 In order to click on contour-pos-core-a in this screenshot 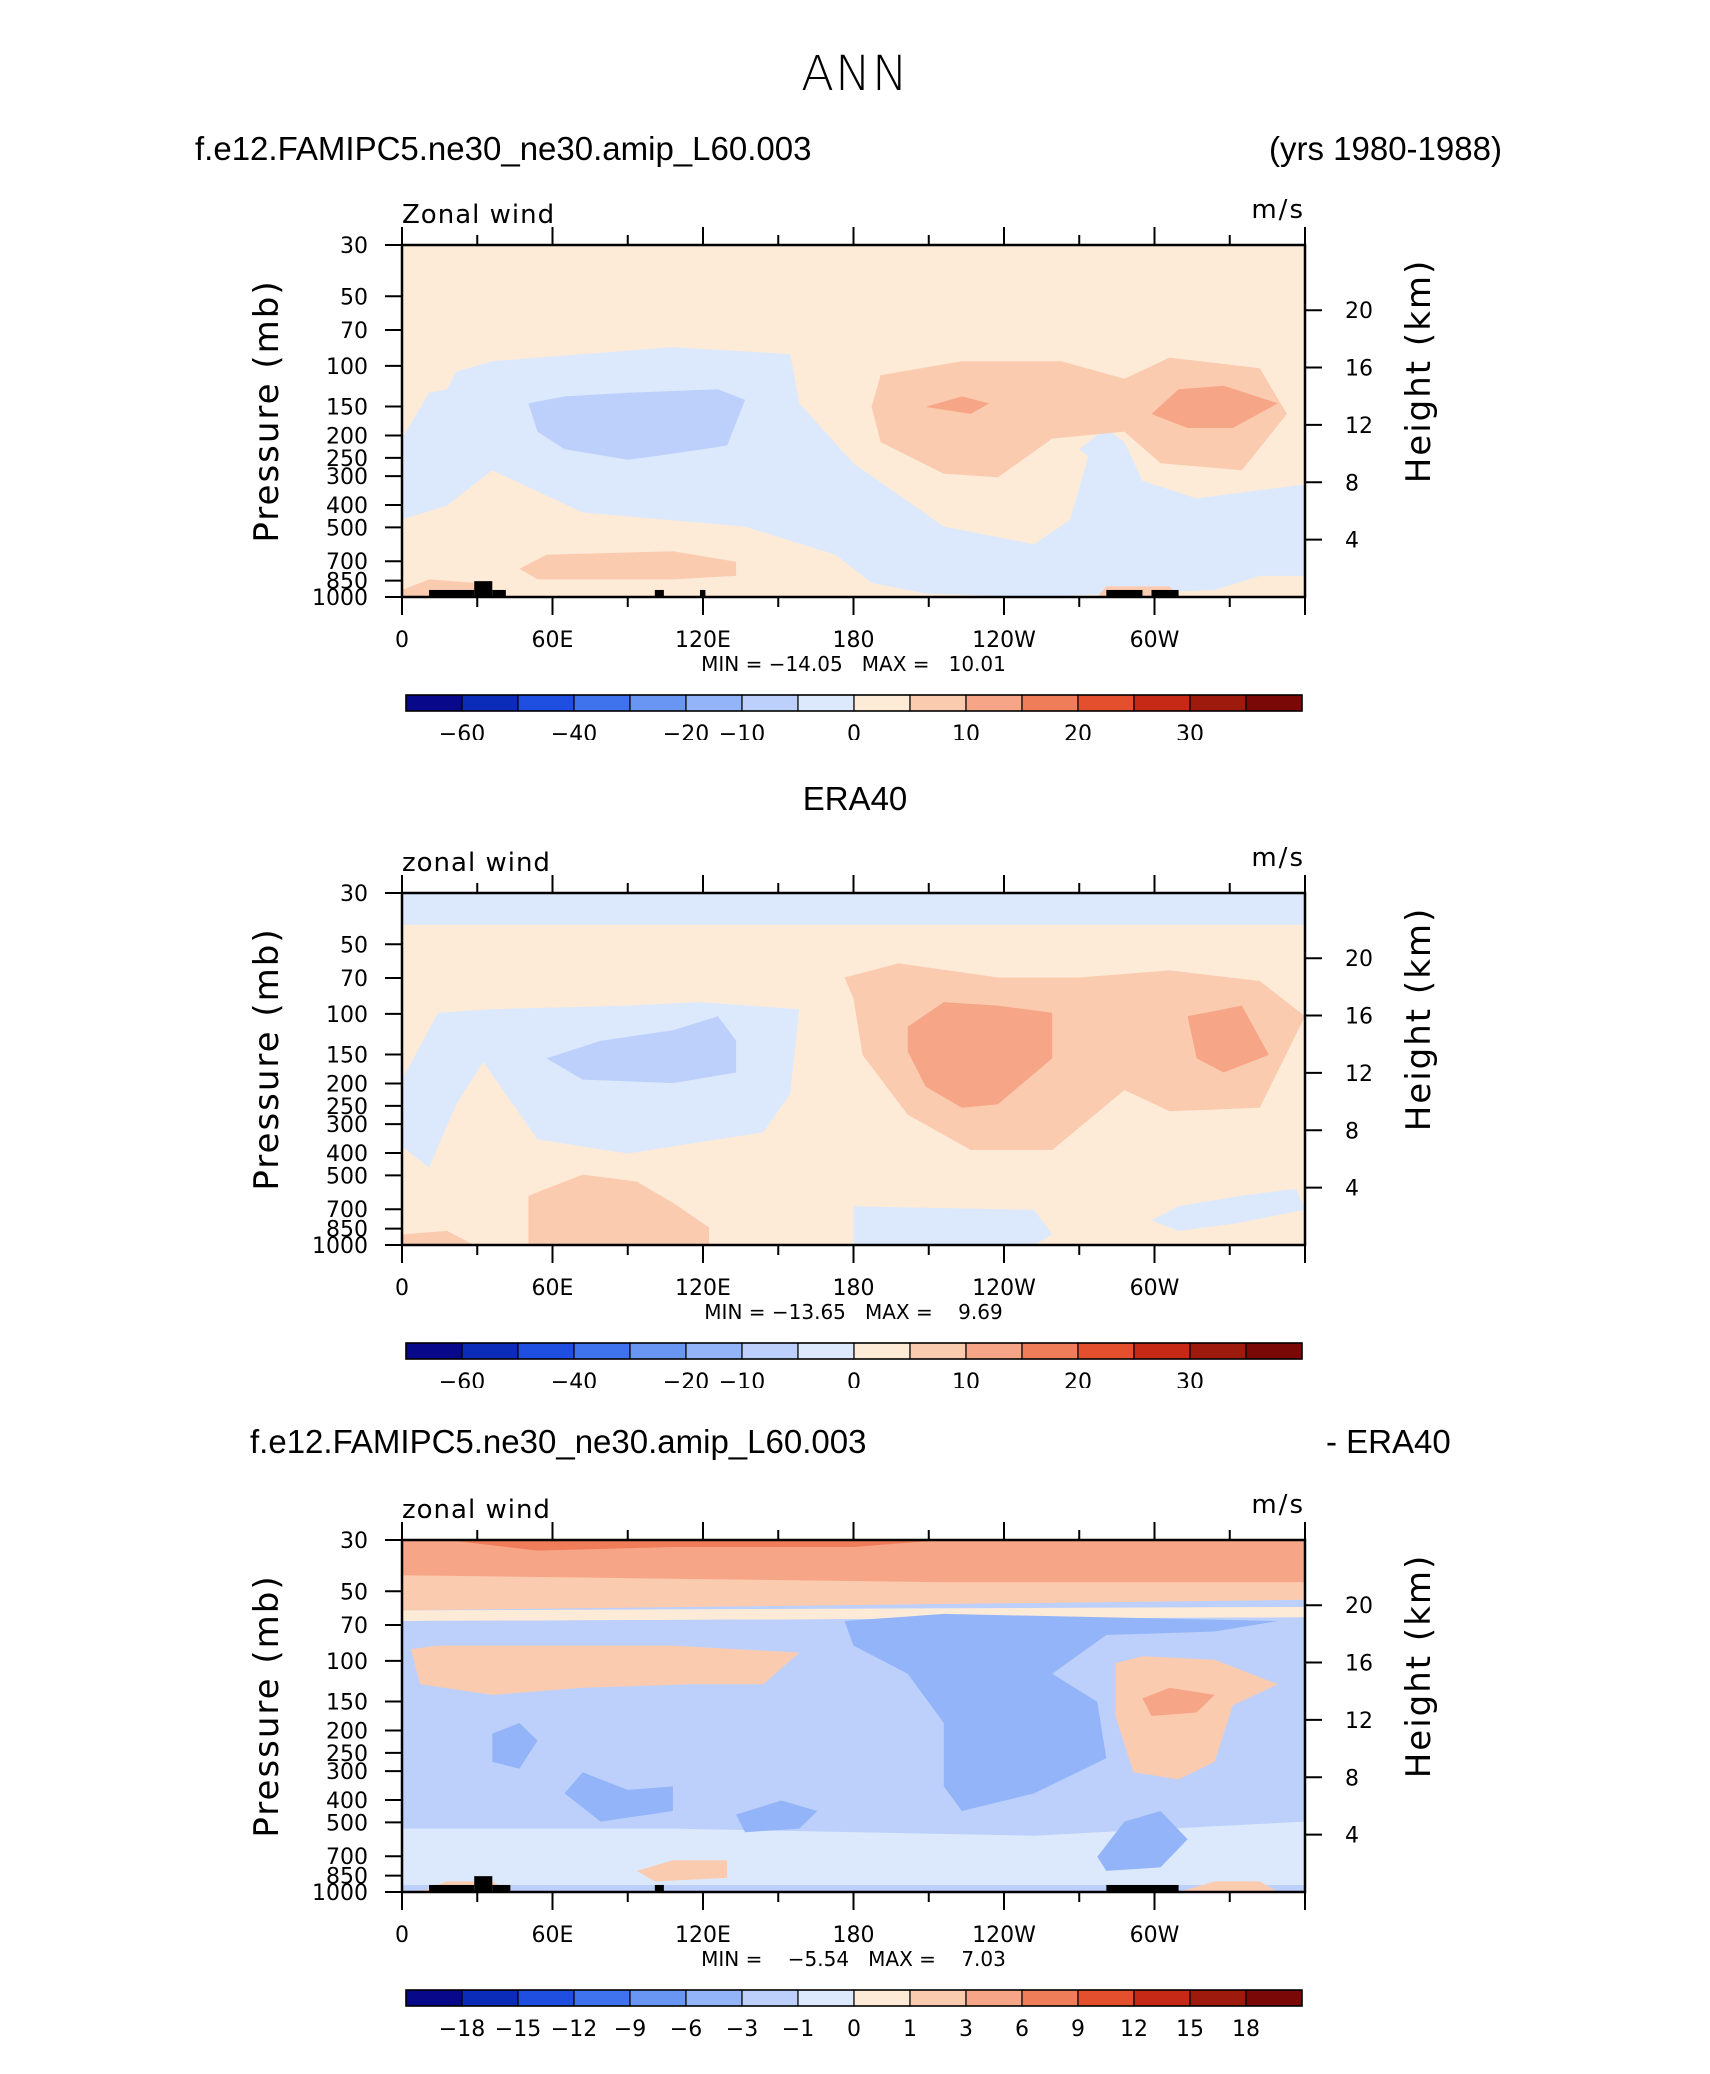, I will do `click(957, 405)`.